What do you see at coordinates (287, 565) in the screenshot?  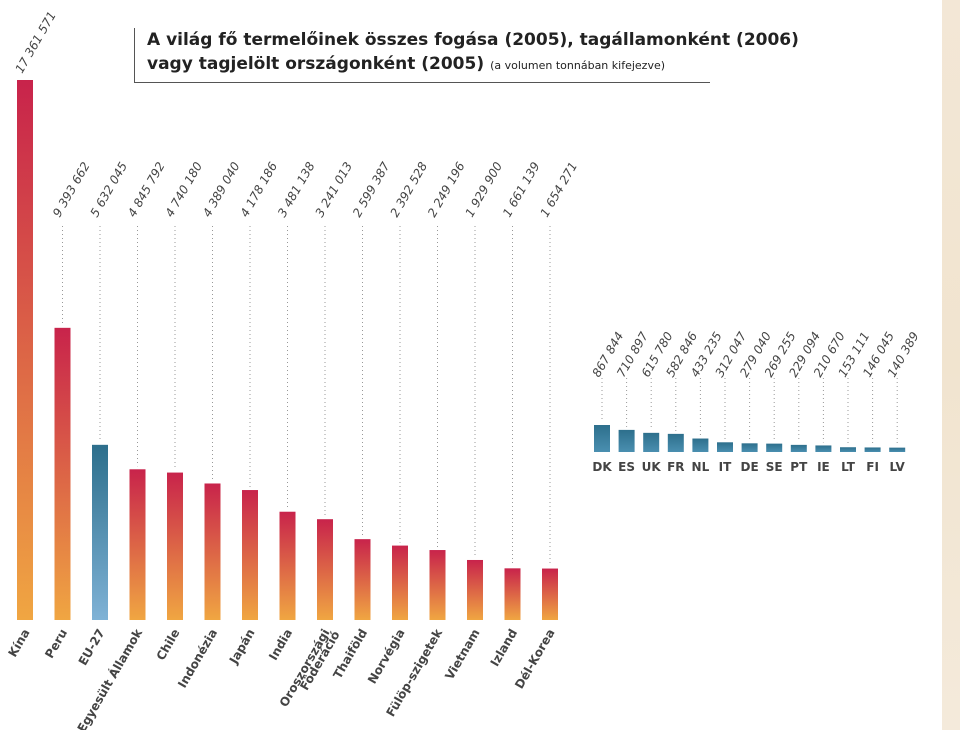 I see `bar-india` at bounding box center [287, 565].